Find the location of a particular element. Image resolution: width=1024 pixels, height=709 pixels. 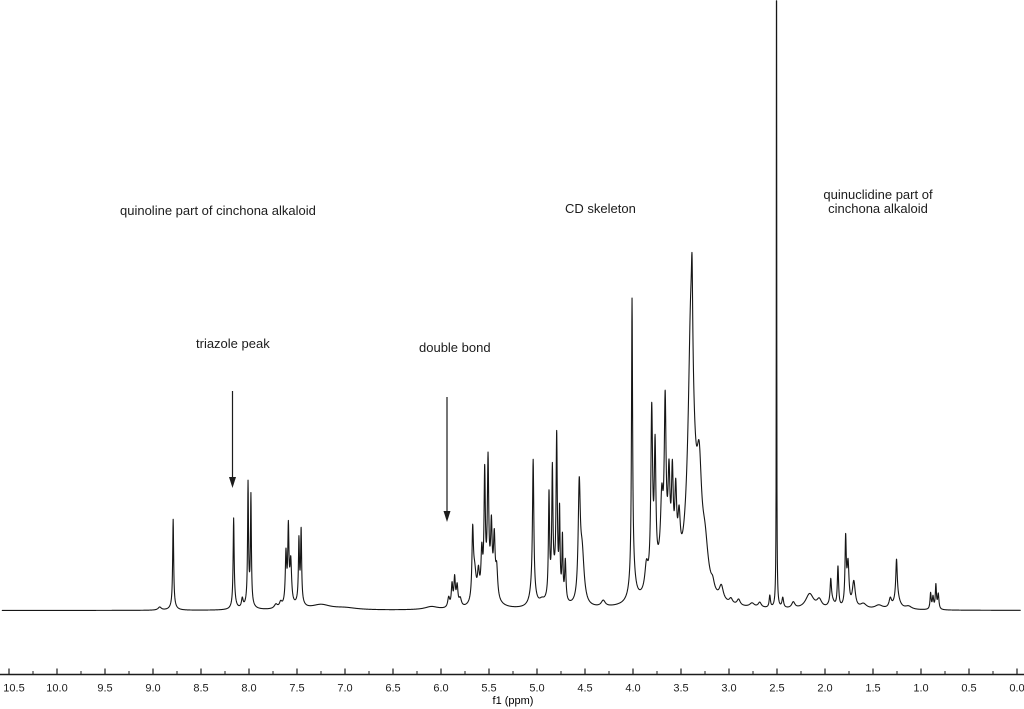

x-axis-tick-label: 3.5 is located at coordinates (680, 689).